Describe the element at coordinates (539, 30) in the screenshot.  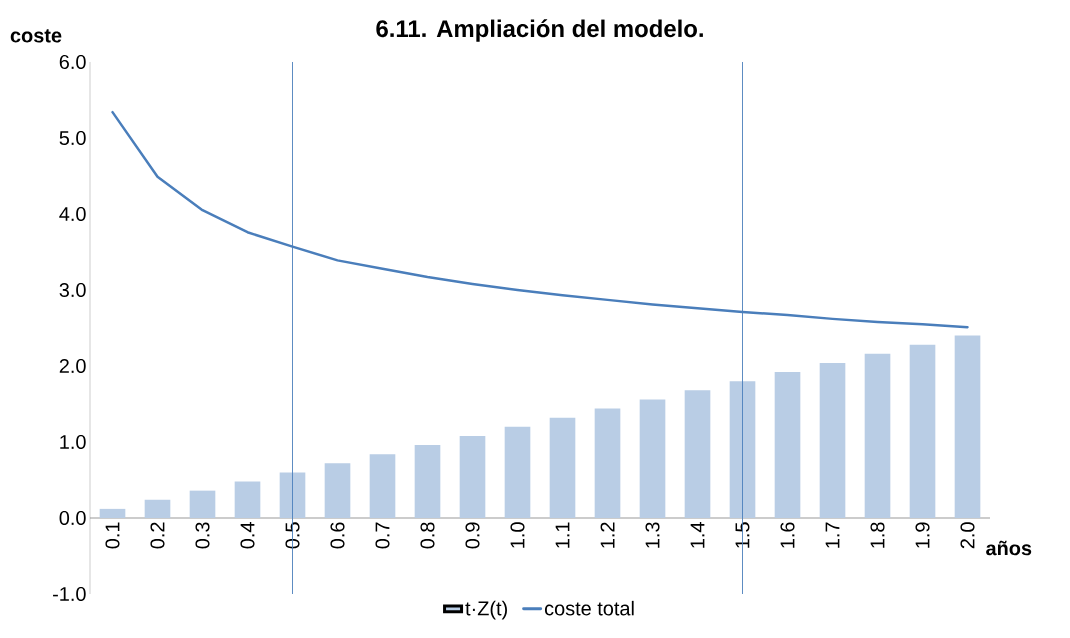
I see `chart-title: 6.11. Ampliación del modelo.` at that location.